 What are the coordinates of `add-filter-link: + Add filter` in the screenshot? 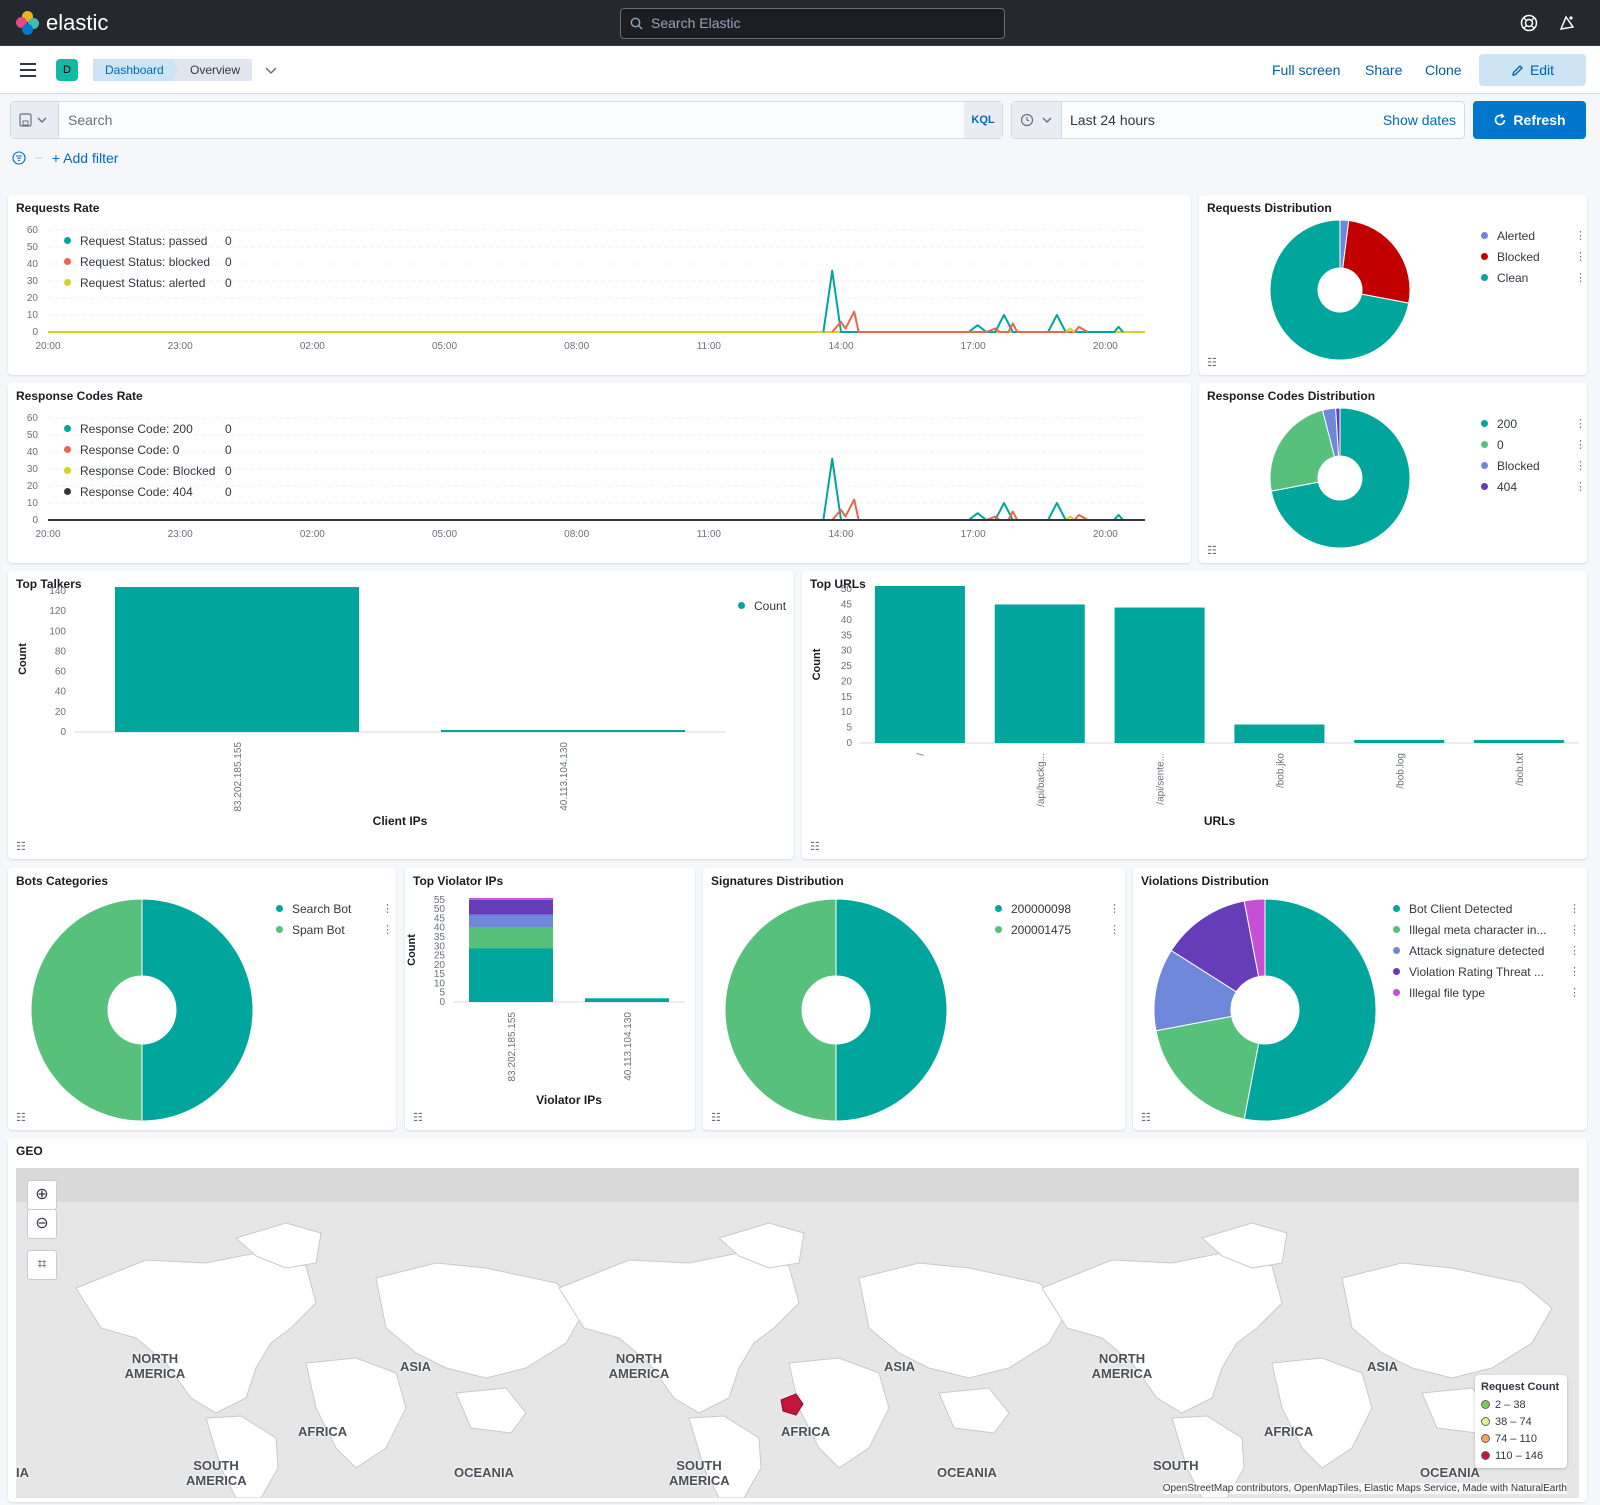 It's located at (85, 158).